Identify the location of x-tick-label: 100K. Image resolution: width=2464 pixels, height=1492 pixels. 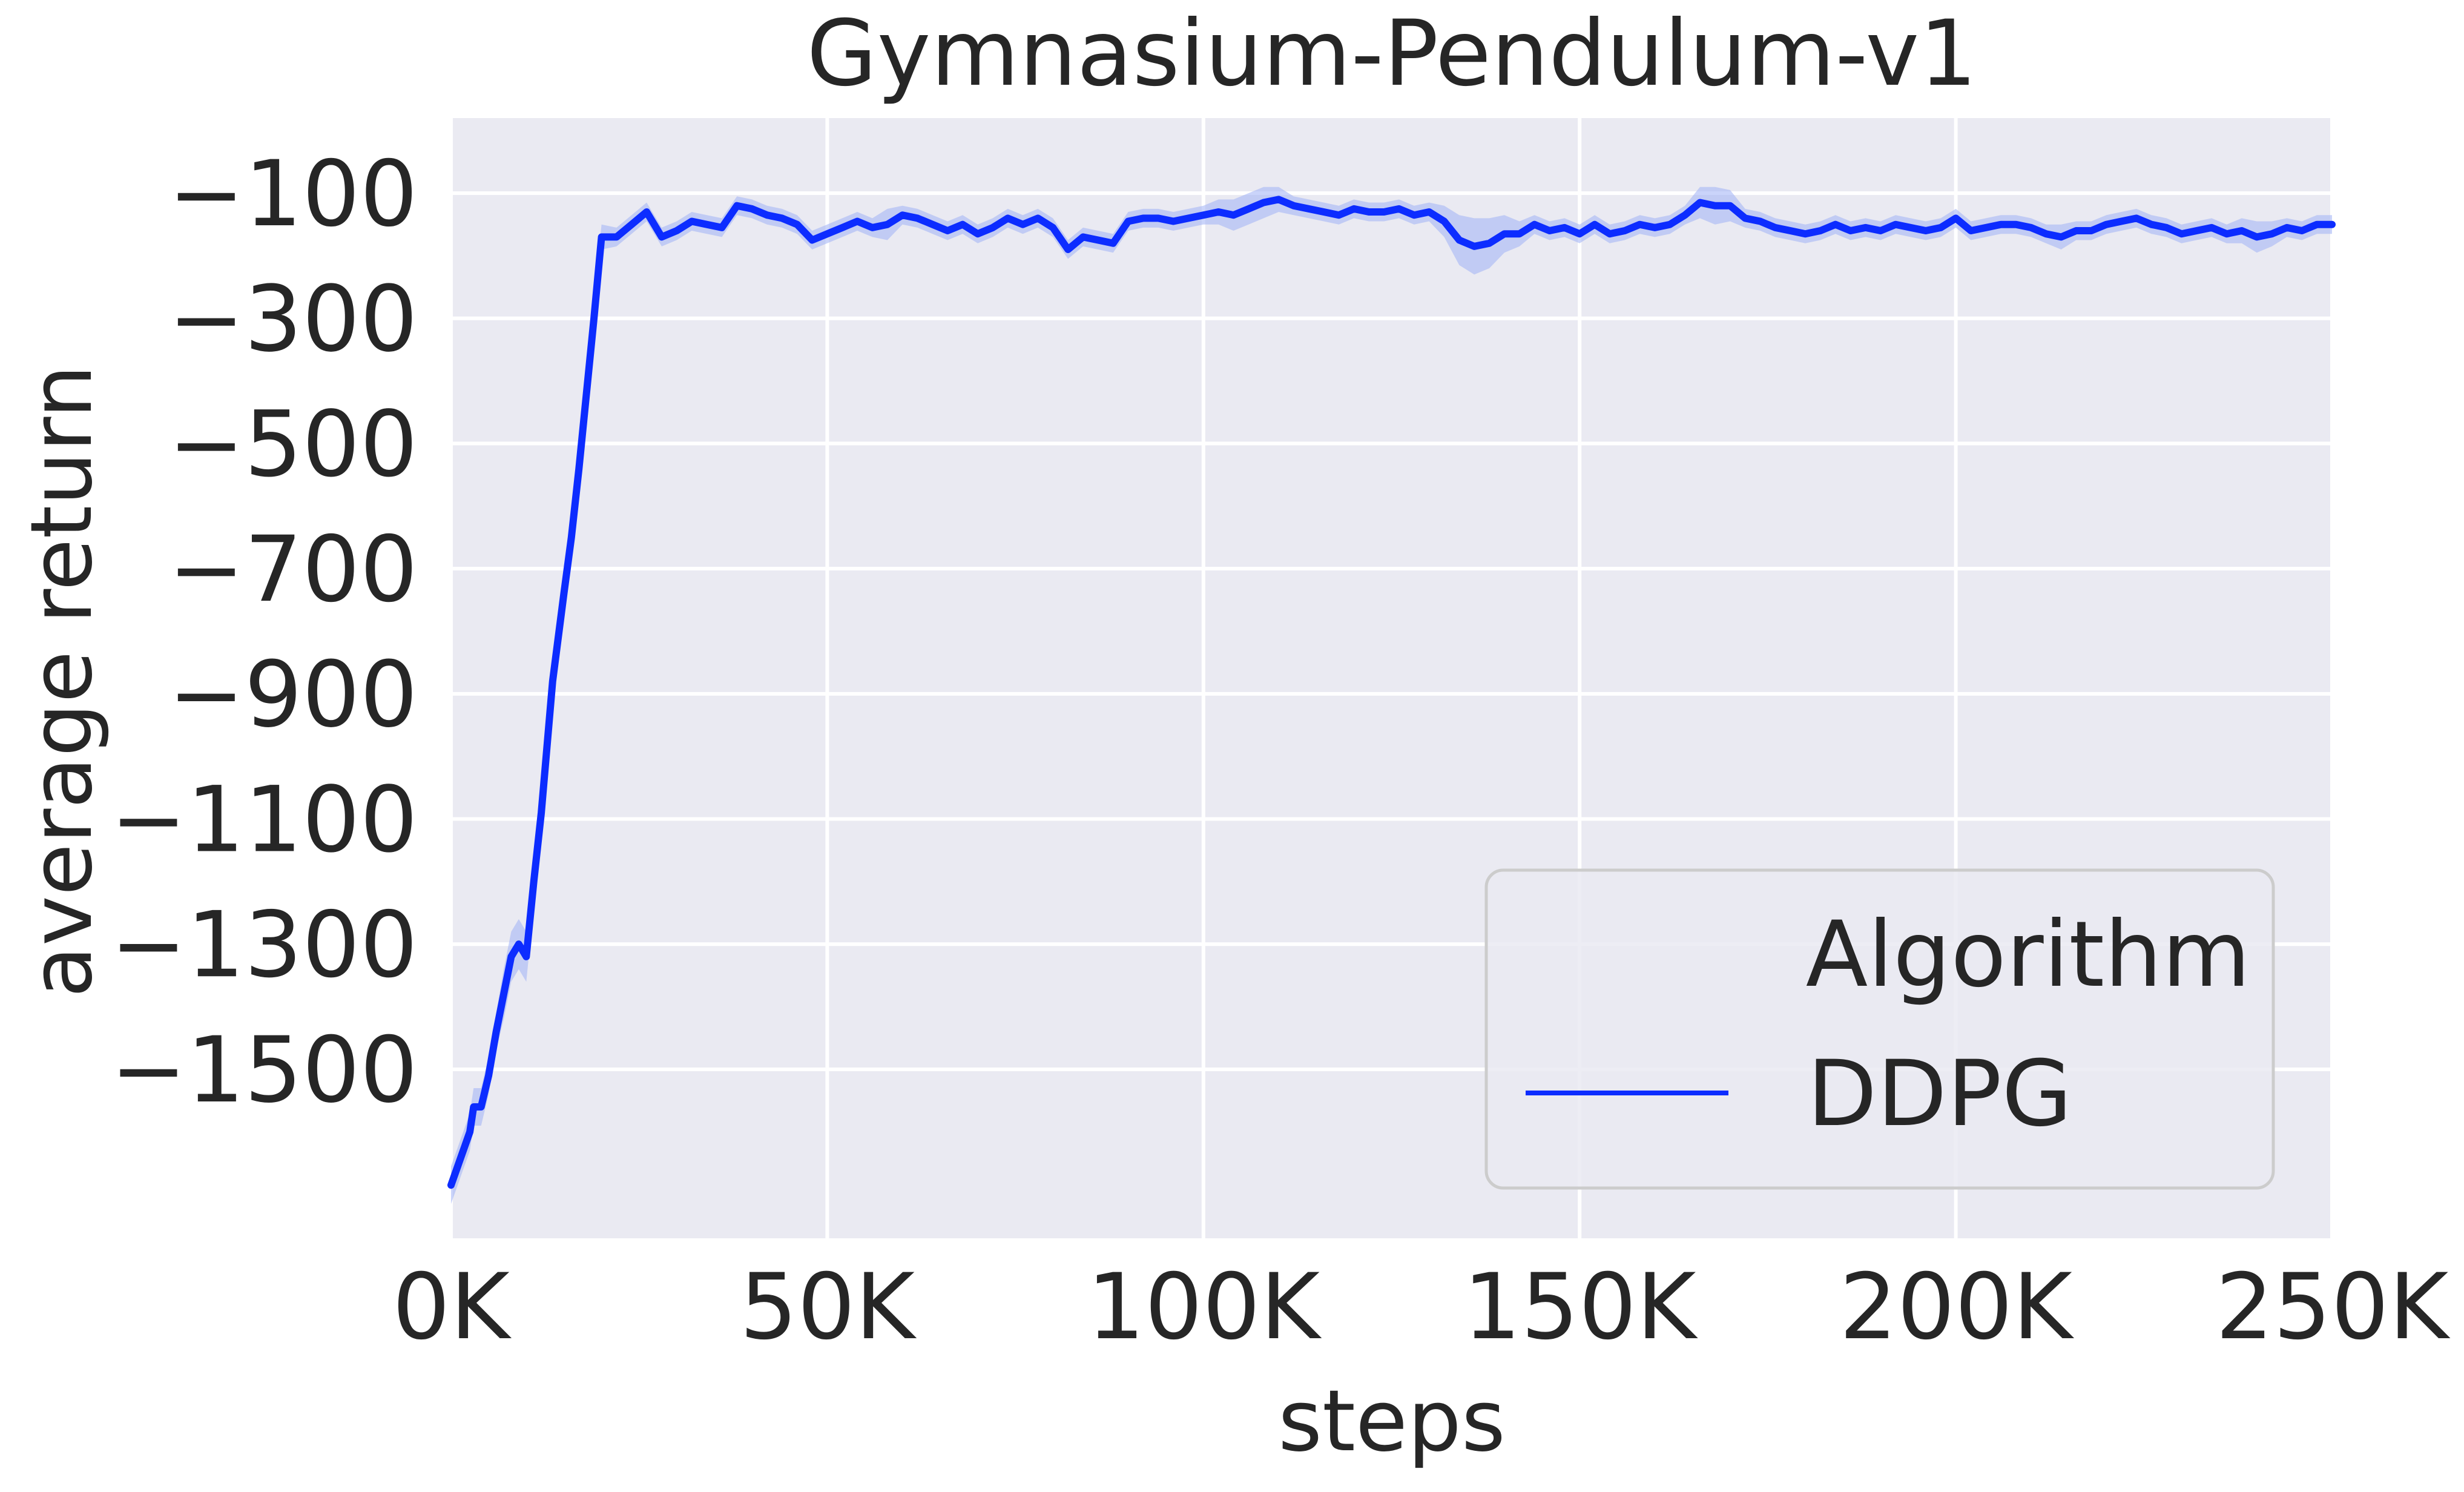
(1204, 1308).